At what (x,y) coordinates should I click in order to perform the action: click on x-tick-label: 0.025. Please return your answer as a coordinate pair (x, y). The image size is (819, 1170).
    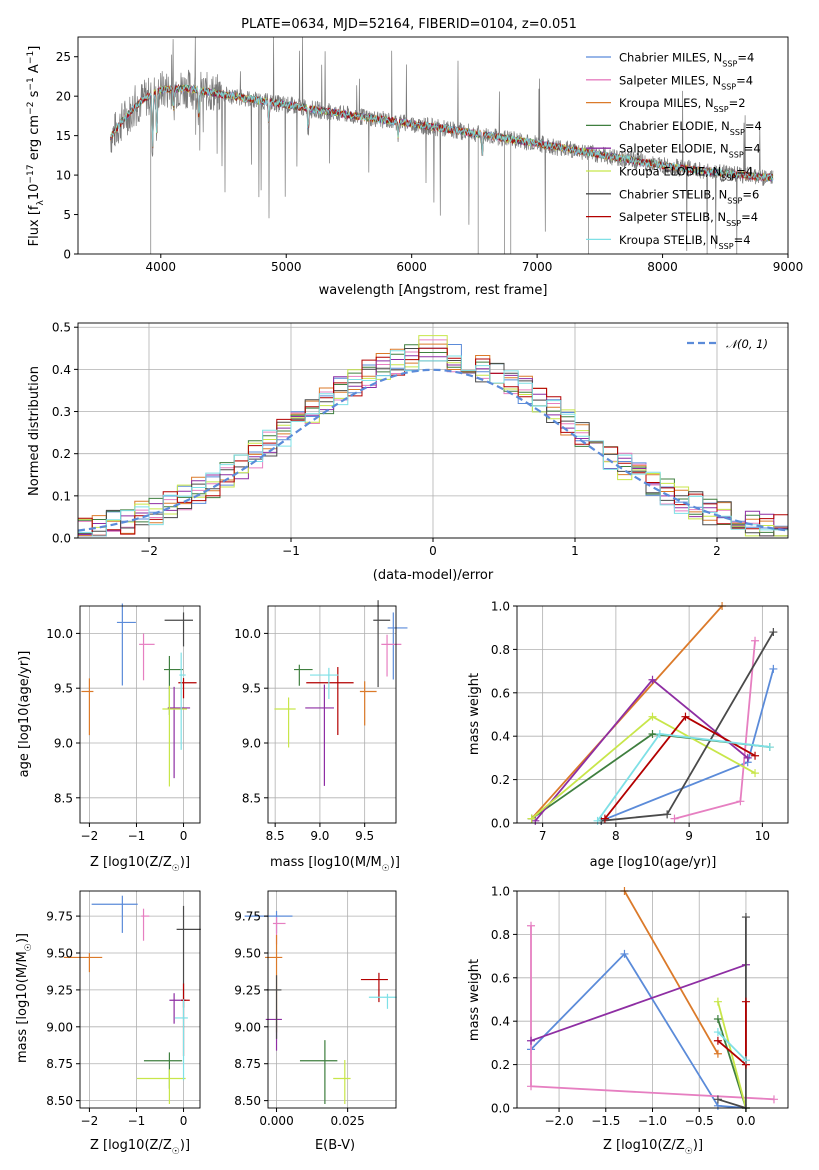
    Looking at the image, I should click on (347, 1121).